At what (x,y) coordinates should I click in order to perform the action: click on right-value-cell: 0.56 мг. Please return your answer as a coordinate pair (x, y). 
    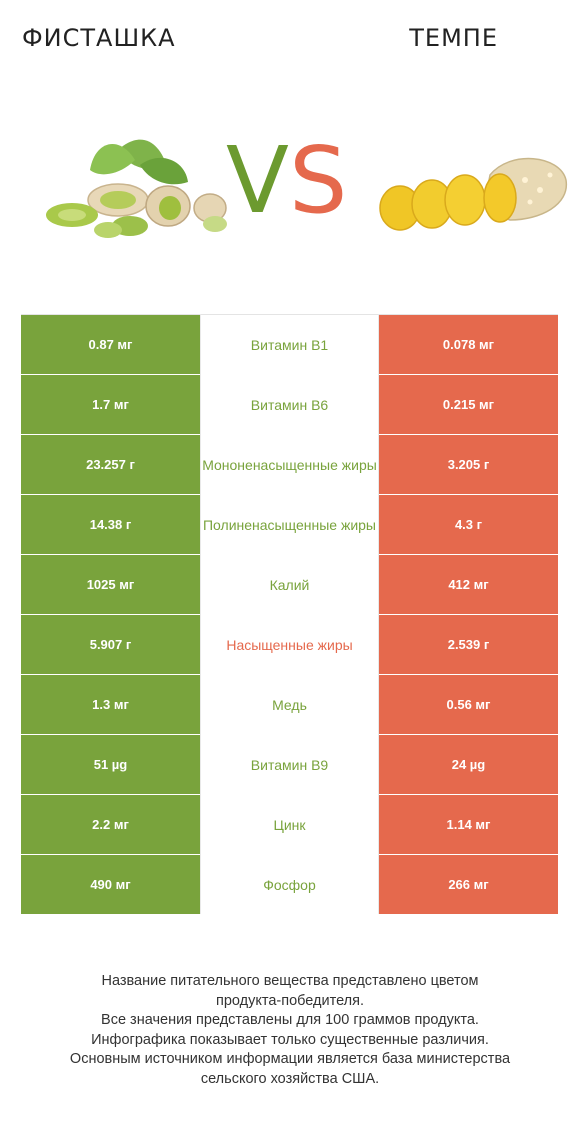
    Looking at the image, I should click on (468, 704).